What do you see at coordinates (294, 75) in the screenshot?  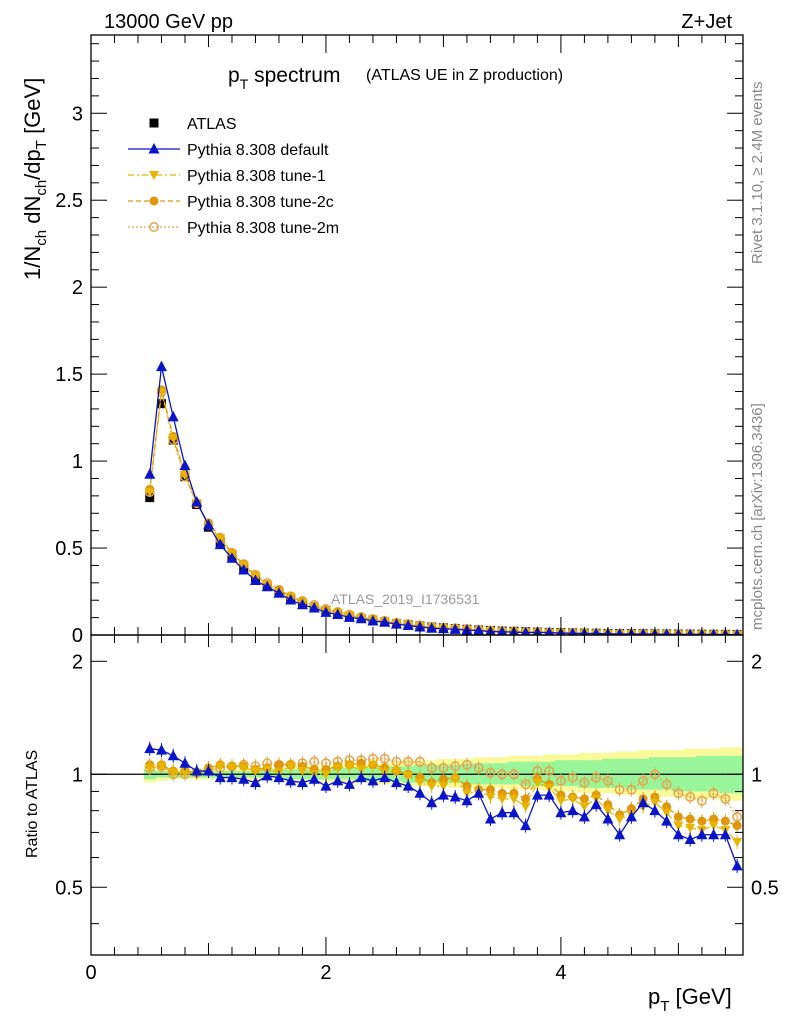 I see `title-rest: spectrum` at bounding box center [294, 75].